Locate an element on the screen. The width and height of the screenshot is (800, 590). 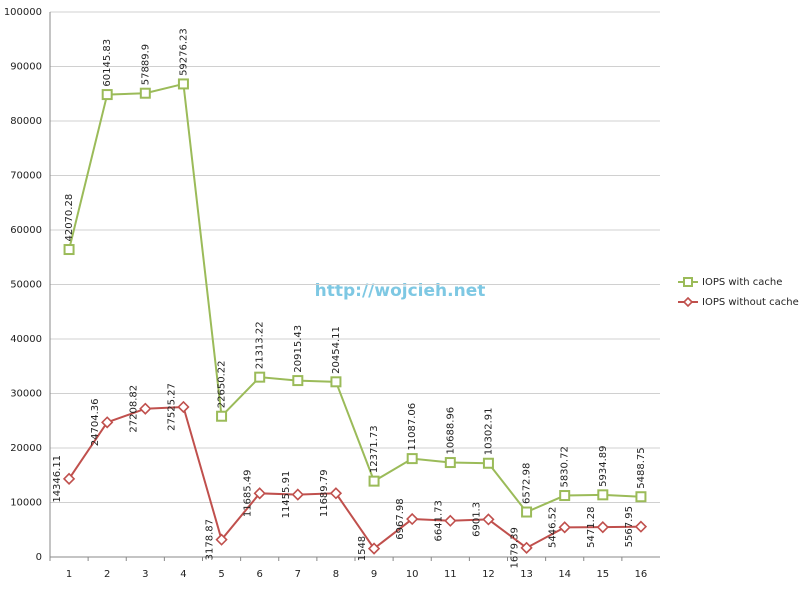
legend-label: IOPS with cache is located at coordinates (742, 282).